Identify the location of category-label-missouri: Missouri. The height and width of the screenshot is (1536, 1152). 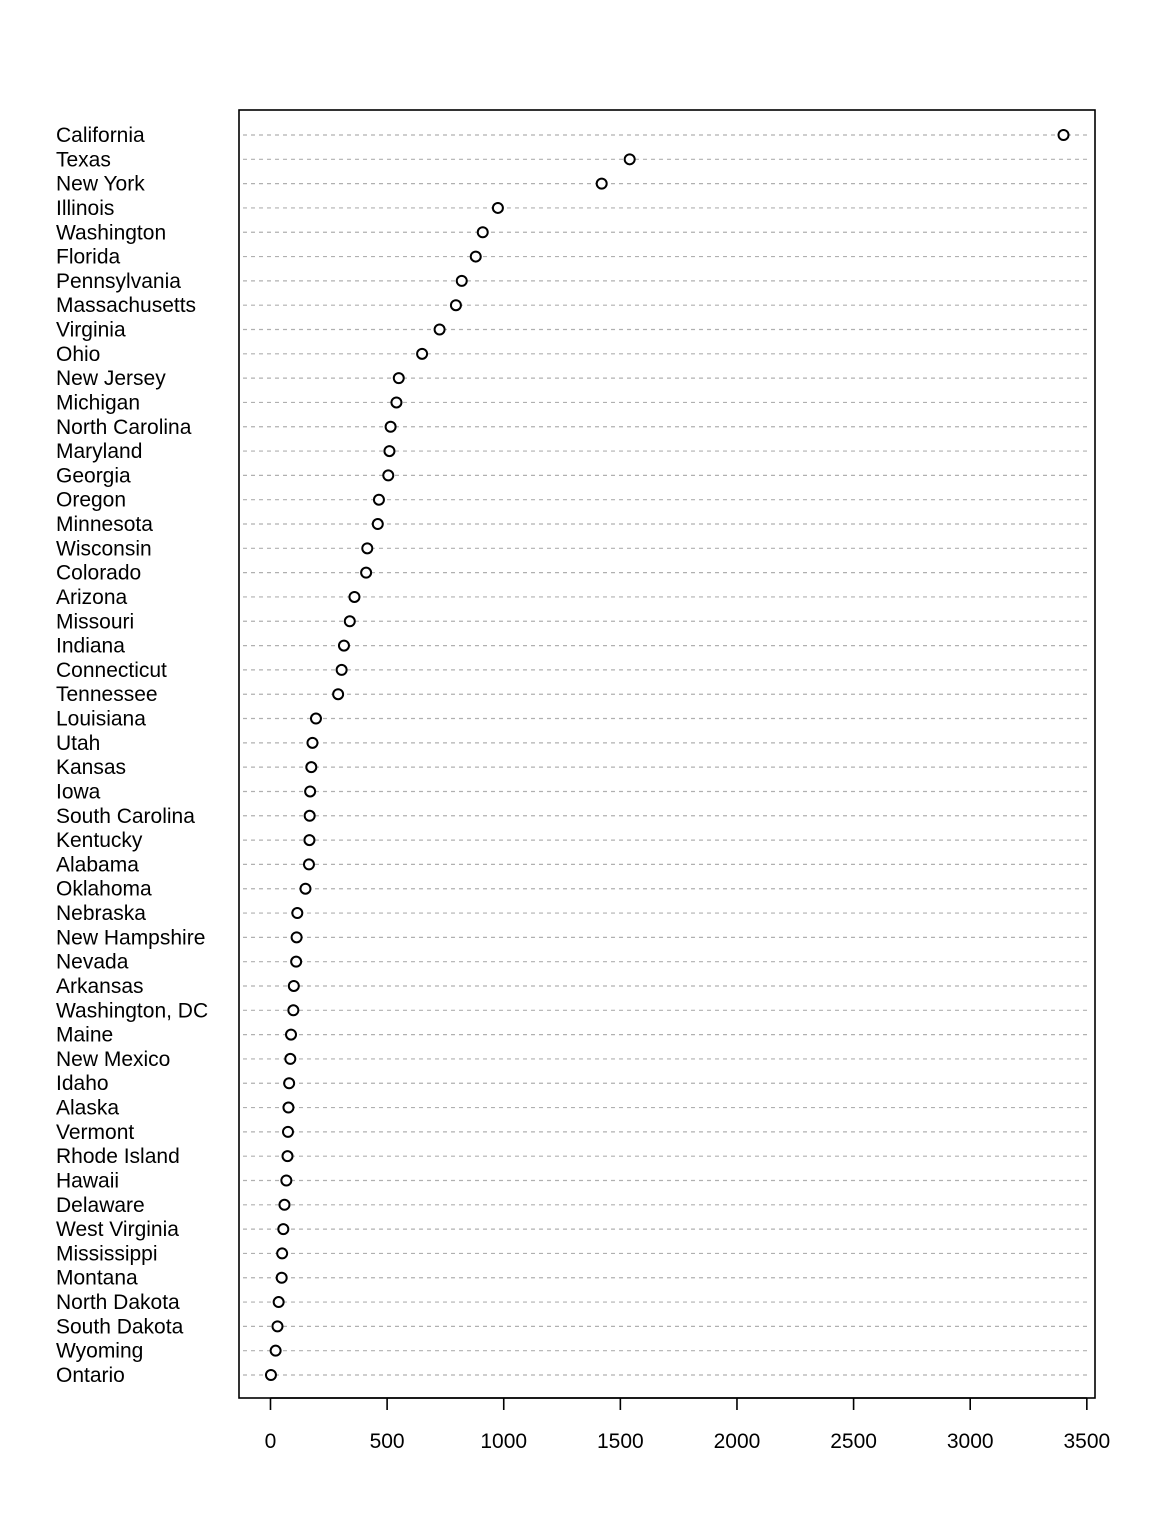
(95, 621).